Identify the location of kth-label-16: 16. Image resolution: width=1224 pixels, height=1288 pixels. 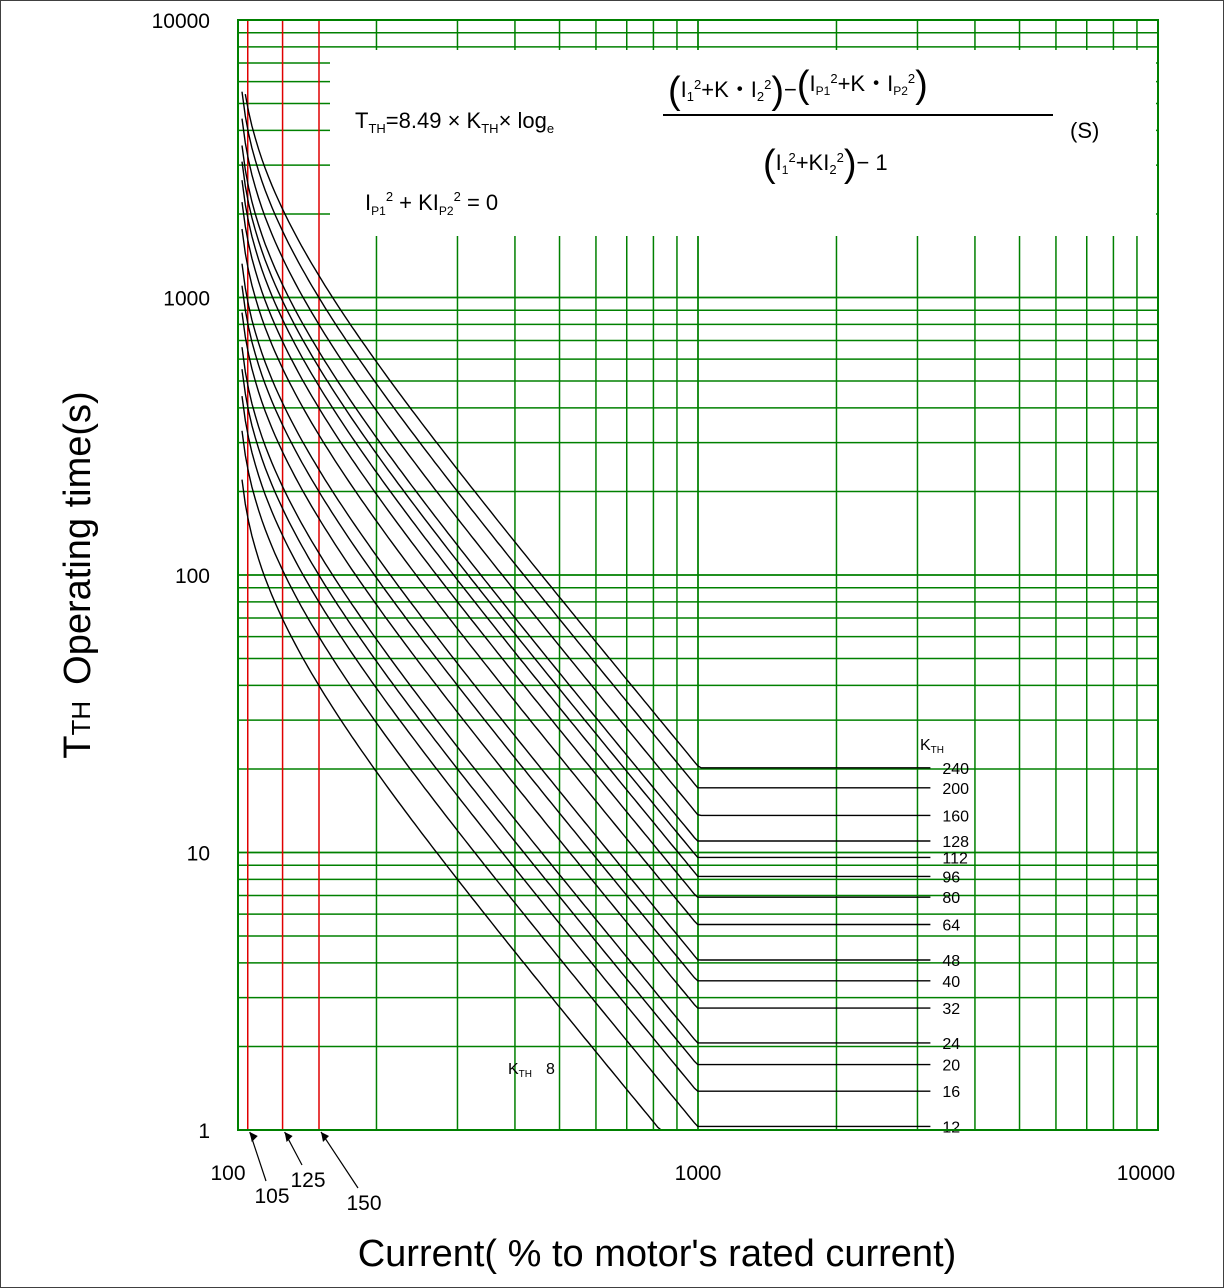
(951, 1092).